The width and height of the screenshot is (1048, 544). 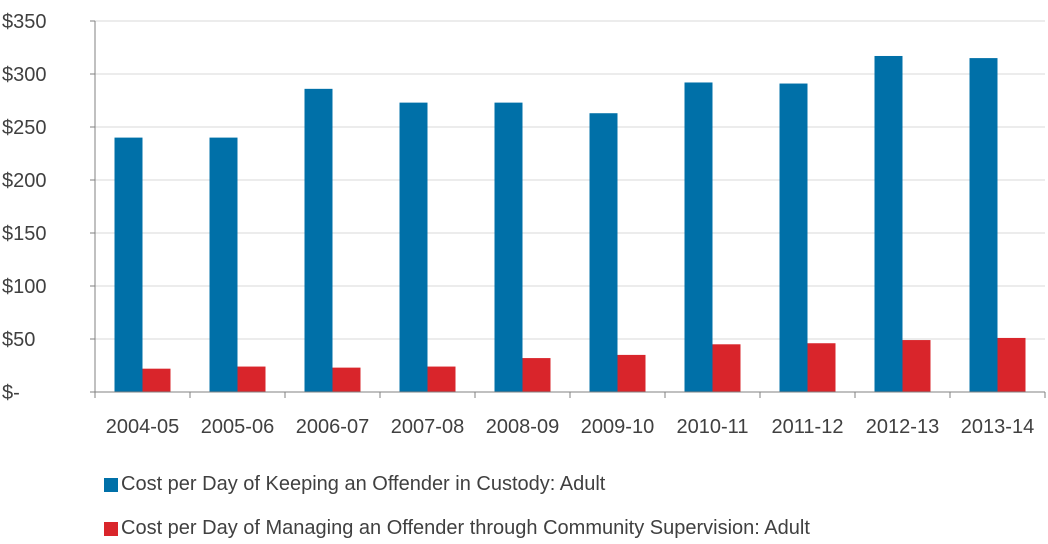 I want to click on x-tick-label: 2011-12, so click(x=808, y=427).